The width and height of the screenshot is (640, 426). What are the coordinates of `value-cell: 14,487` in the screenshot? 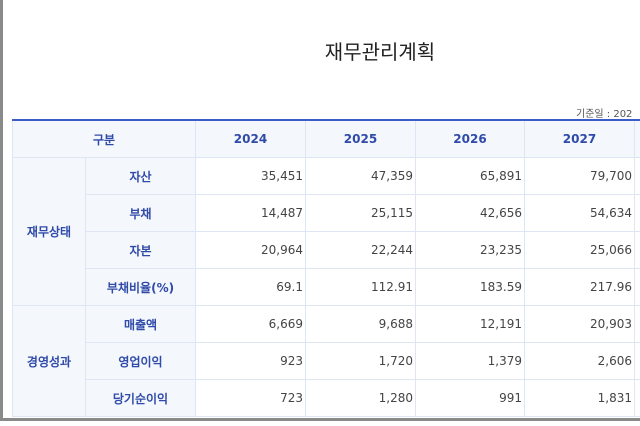 It's located at (250, 213).